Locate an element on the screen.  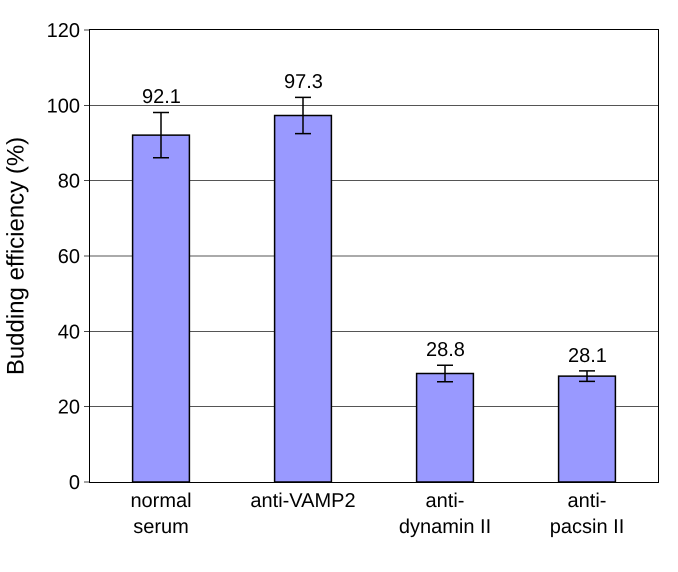
data-label: 97.3 is located at coordinates (303, 82).